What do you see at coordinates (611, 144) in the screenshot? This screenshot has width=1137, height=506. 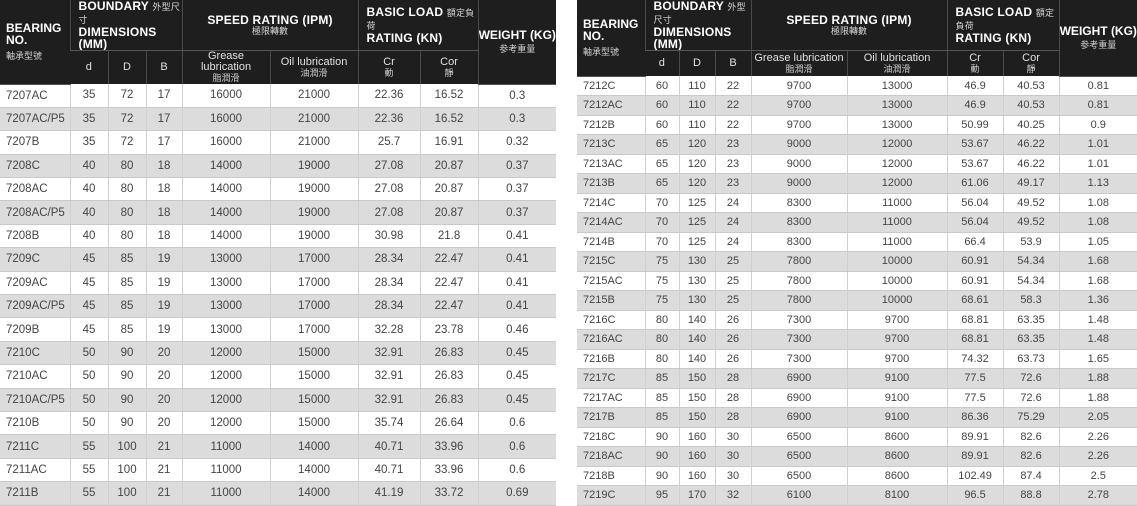 I see `bearing-no-cell: 7213C` at bounding box center [611, 144].